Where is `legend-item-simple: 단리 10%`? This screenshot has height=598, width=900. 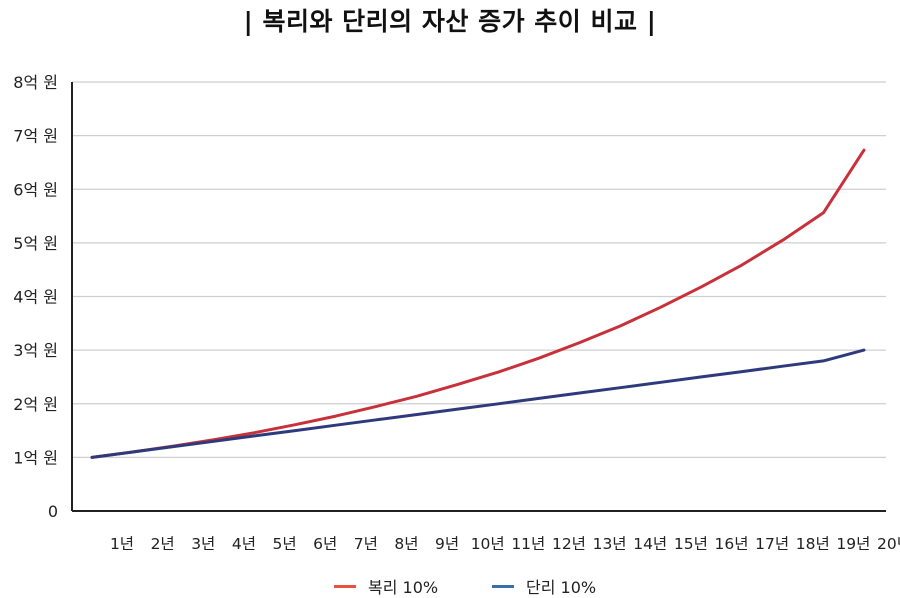
legend-item-simple: 단리 10% is located at coordinates (544, 586).